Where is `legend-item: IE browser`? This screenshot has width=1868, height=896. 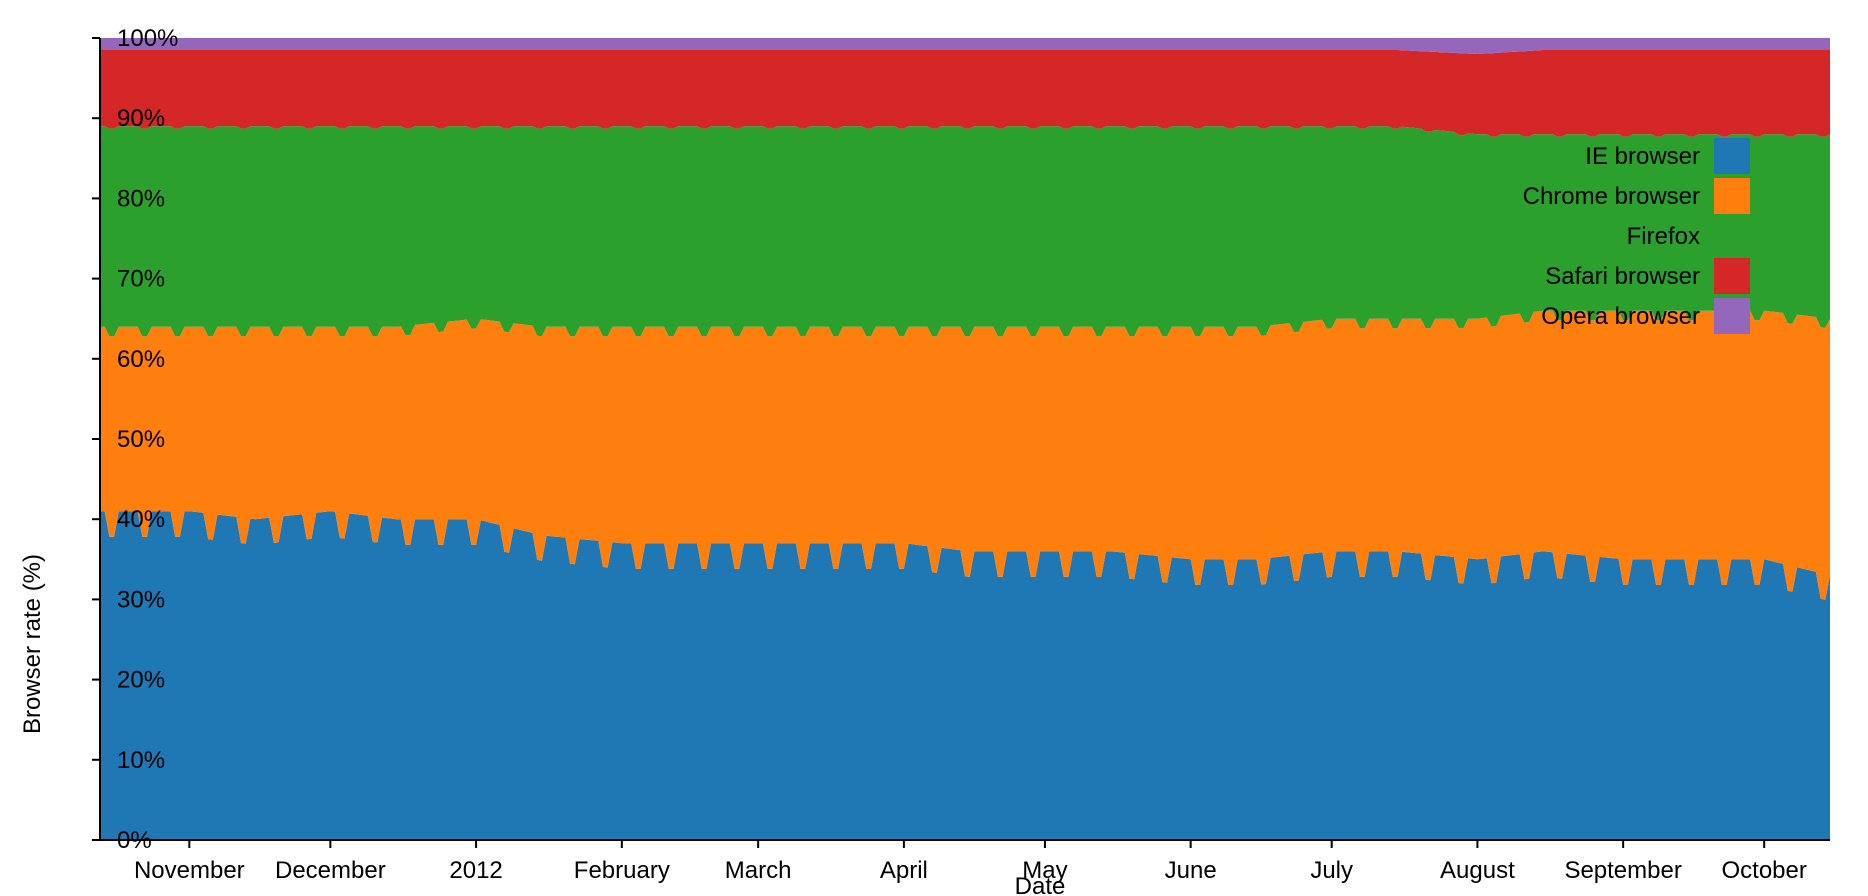
legend-item: IE browser is located at coordinates (1667, 156).